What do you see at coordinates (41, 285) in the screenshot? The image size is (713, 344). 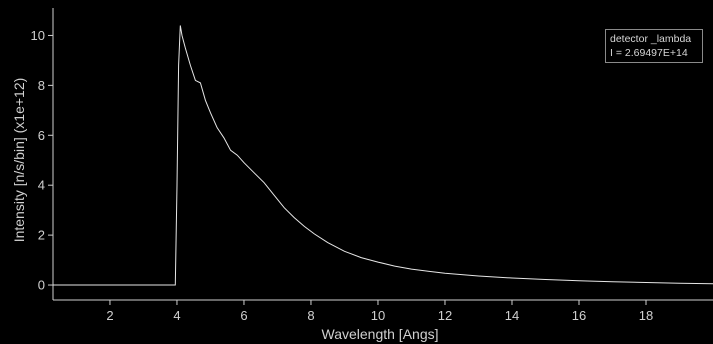 I see `y-tick-label: 0` at bounding box center [41, 285].